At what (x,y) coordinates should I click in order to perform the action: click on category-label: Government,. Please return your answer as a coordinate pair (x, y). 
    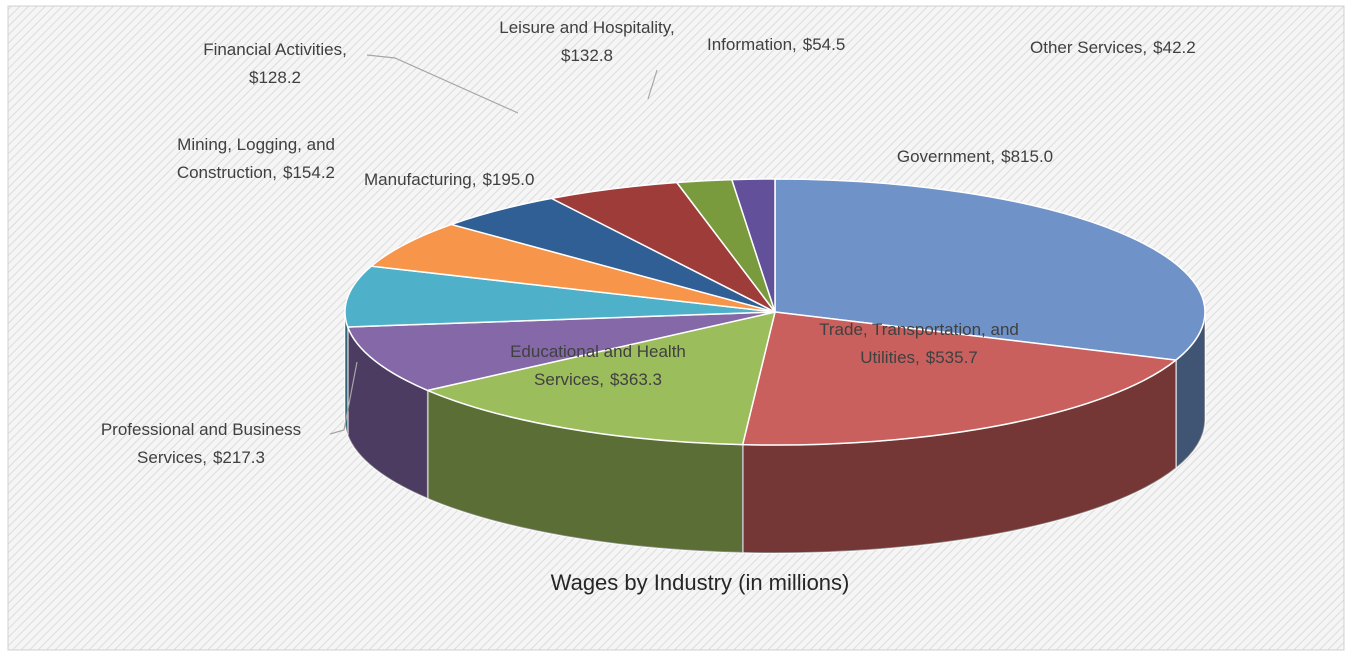
    Looking at the image, I should click on (946, 156).